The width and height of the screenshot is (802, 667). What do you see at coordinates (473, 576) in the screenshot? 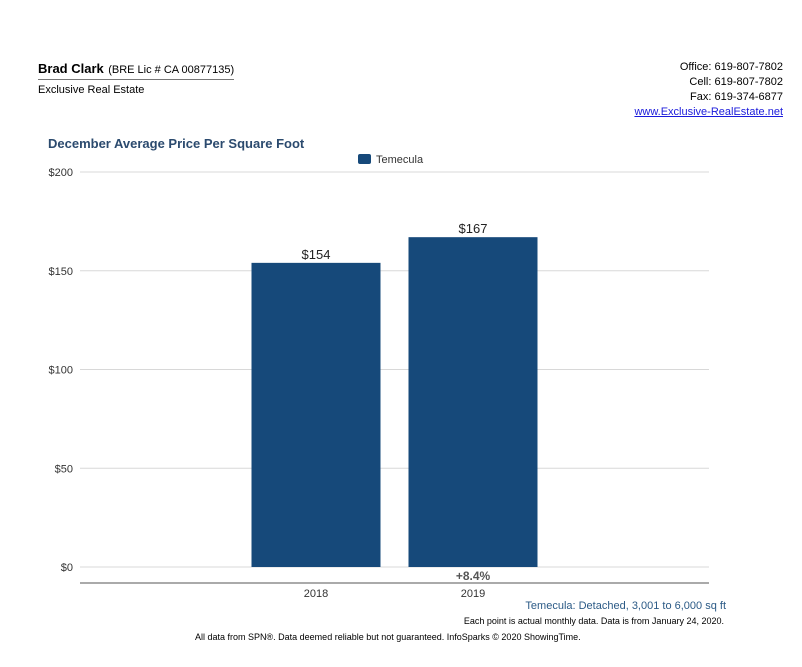
I see `change-label: +8.4%` at bounding box center [473, 576].